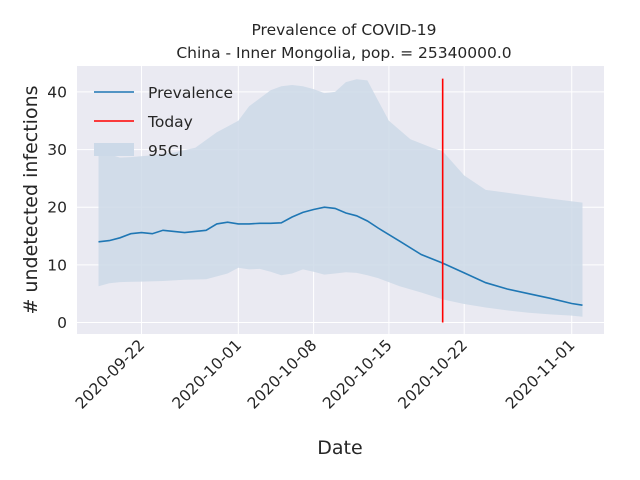 The width and height of the screenshot is (640, 480). Describe the element at coordinates (190, 93) in the screenshot. I see `legend-prevalence-label: Prevalence` at that location.